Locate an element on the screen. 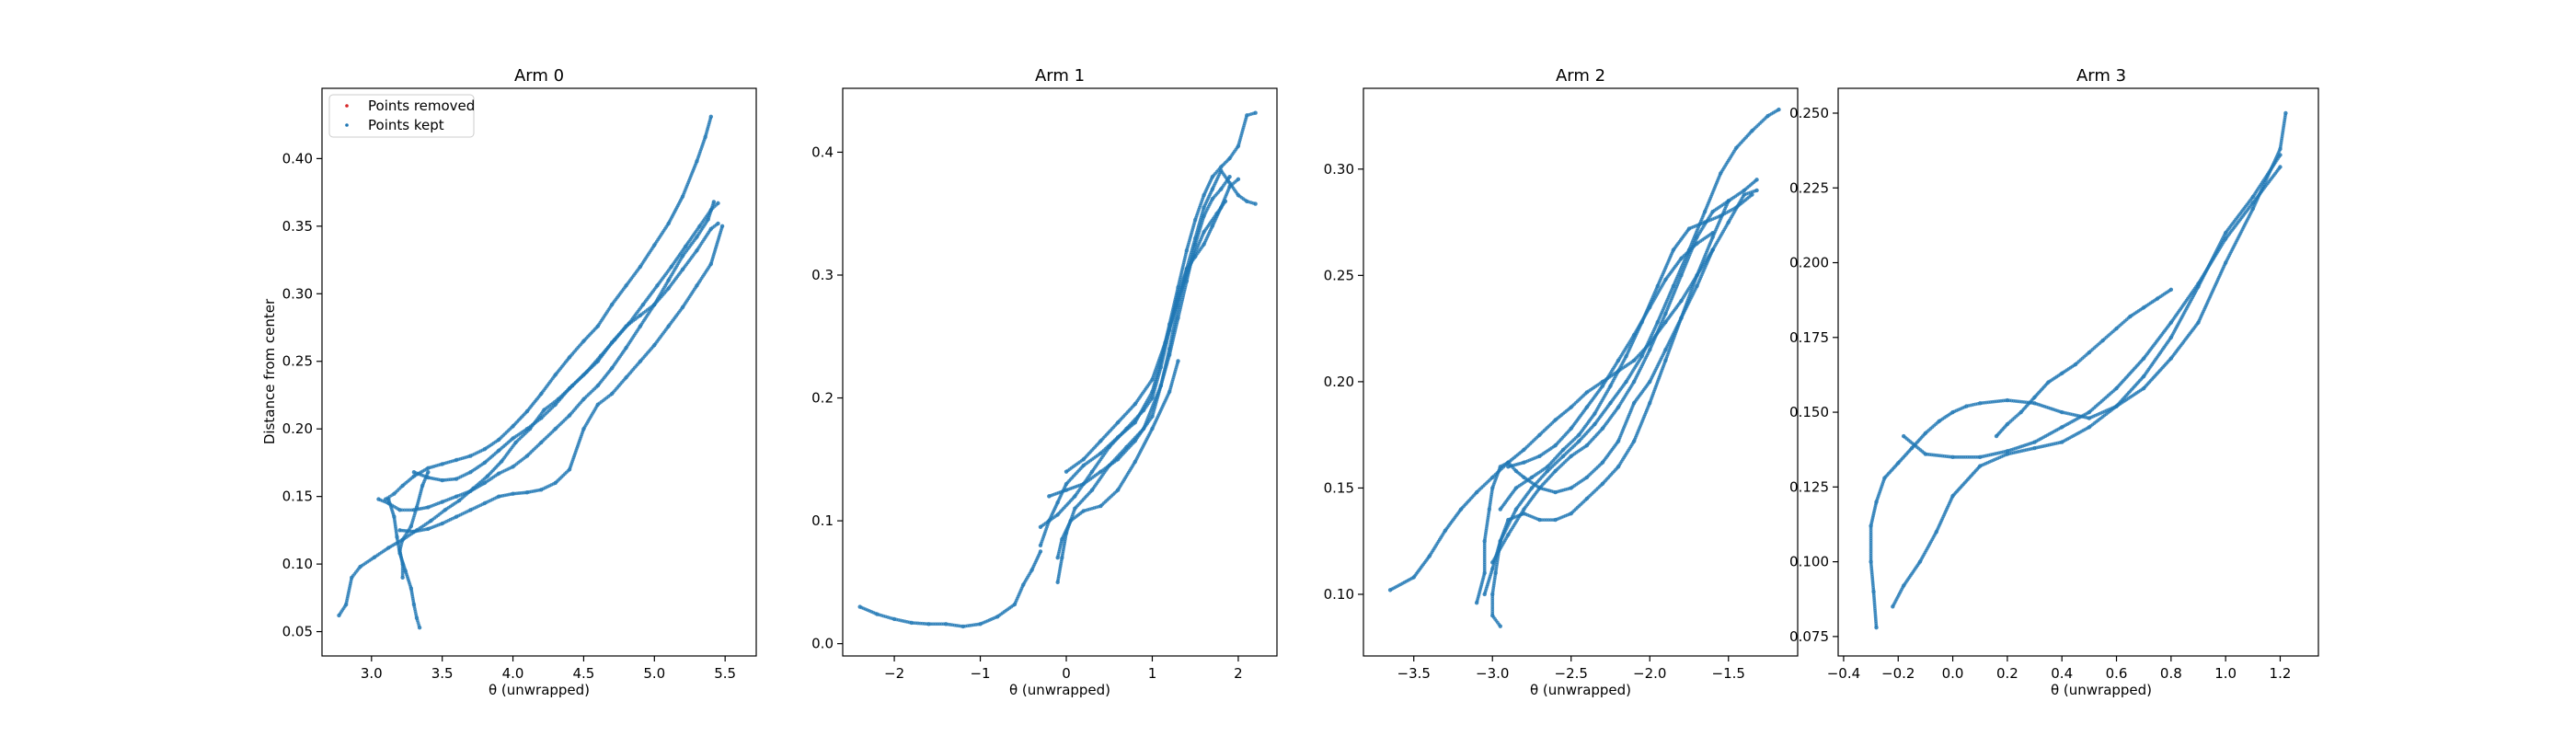 The width and height of the screenshot is (2576, 736). panel-title: Arm 3 is located at coordinates (2101, 76).